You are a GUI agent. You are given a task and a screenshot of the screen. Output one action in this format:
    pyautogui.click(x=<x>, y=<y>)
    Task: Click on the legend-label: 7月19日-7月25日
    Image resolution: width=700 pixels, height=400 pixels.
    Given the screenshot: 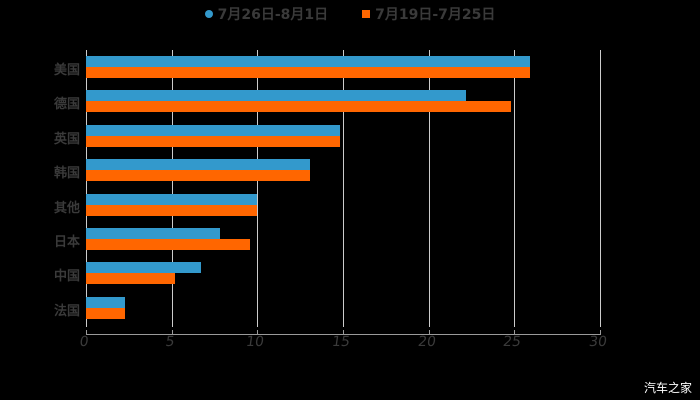 What is the action you would take?
    pyautogui.click(x=435, y=15)
    